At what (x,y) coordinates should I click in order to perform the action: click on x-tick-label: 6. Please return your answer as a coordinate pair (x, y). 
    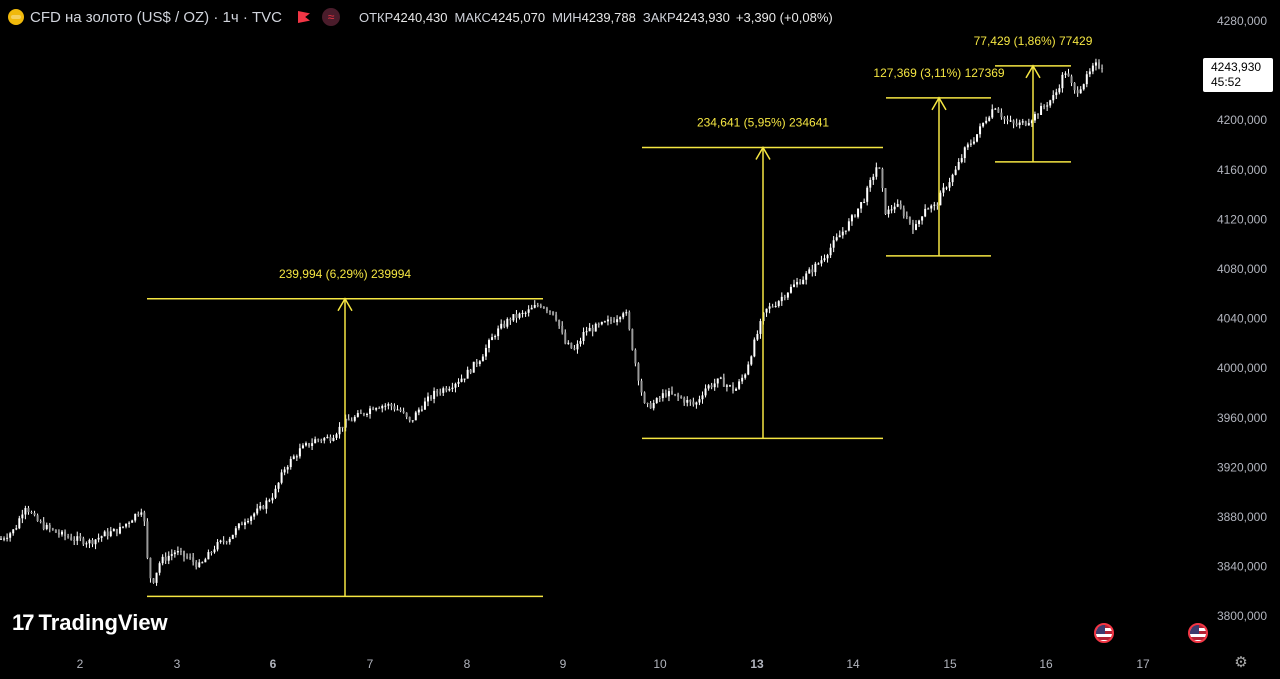
    Looking at the image, I should click on (273, 664).